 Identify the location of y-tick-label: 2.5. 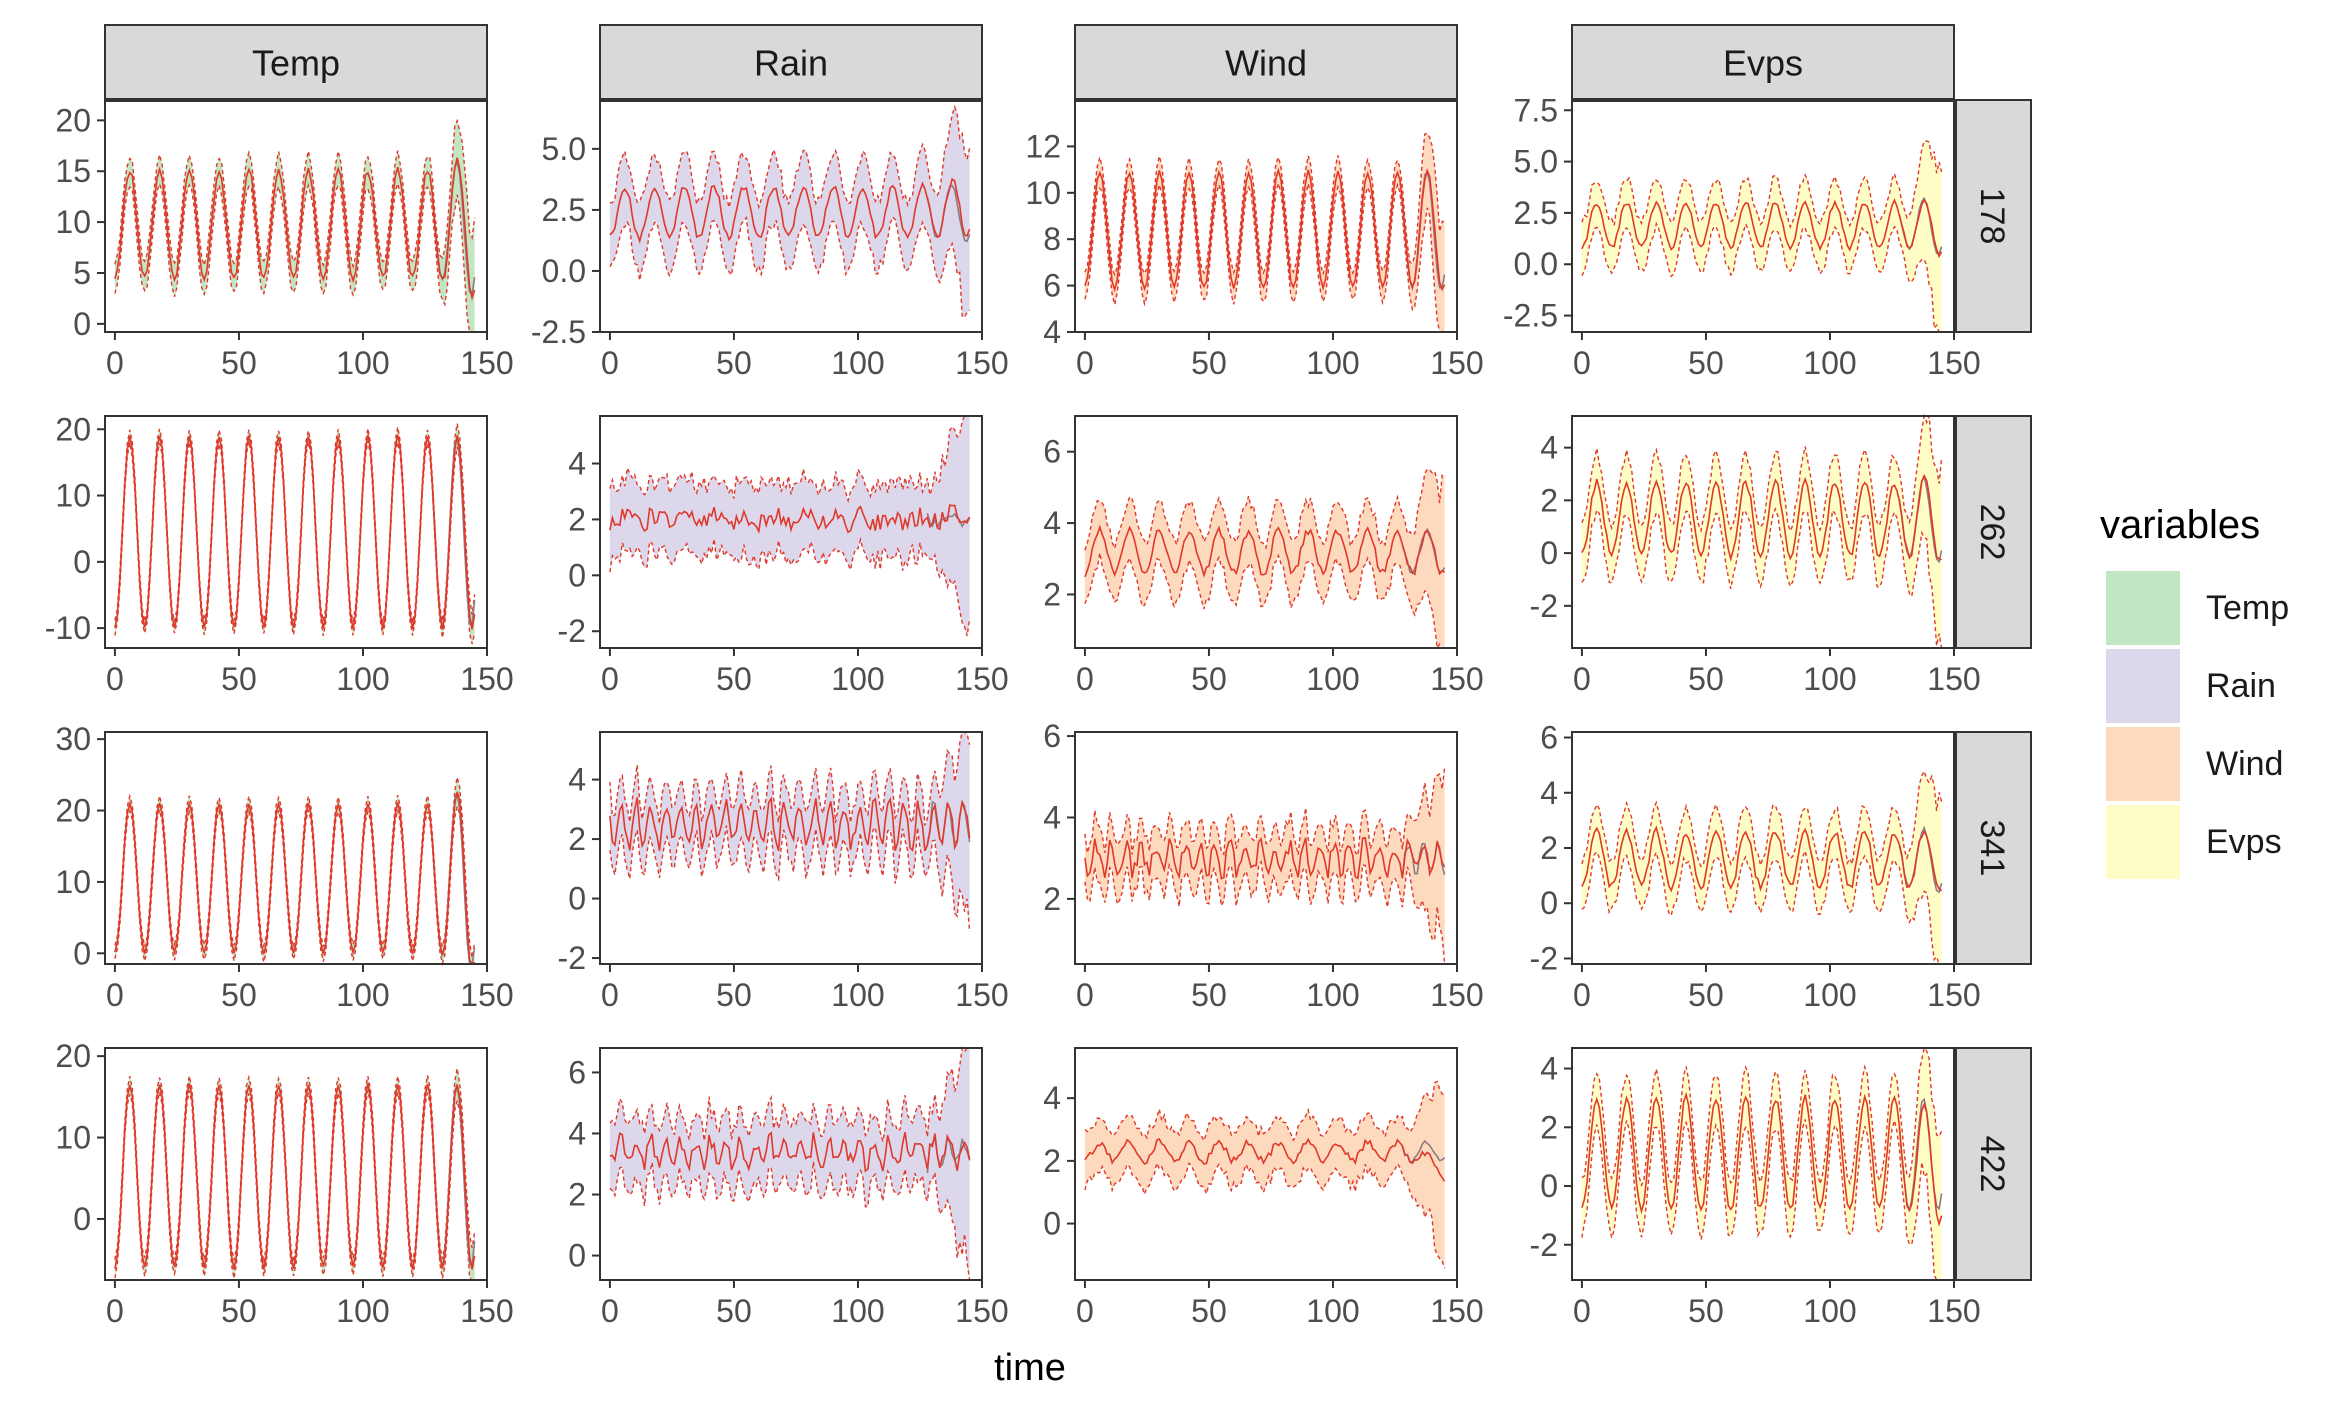
(564, 210).